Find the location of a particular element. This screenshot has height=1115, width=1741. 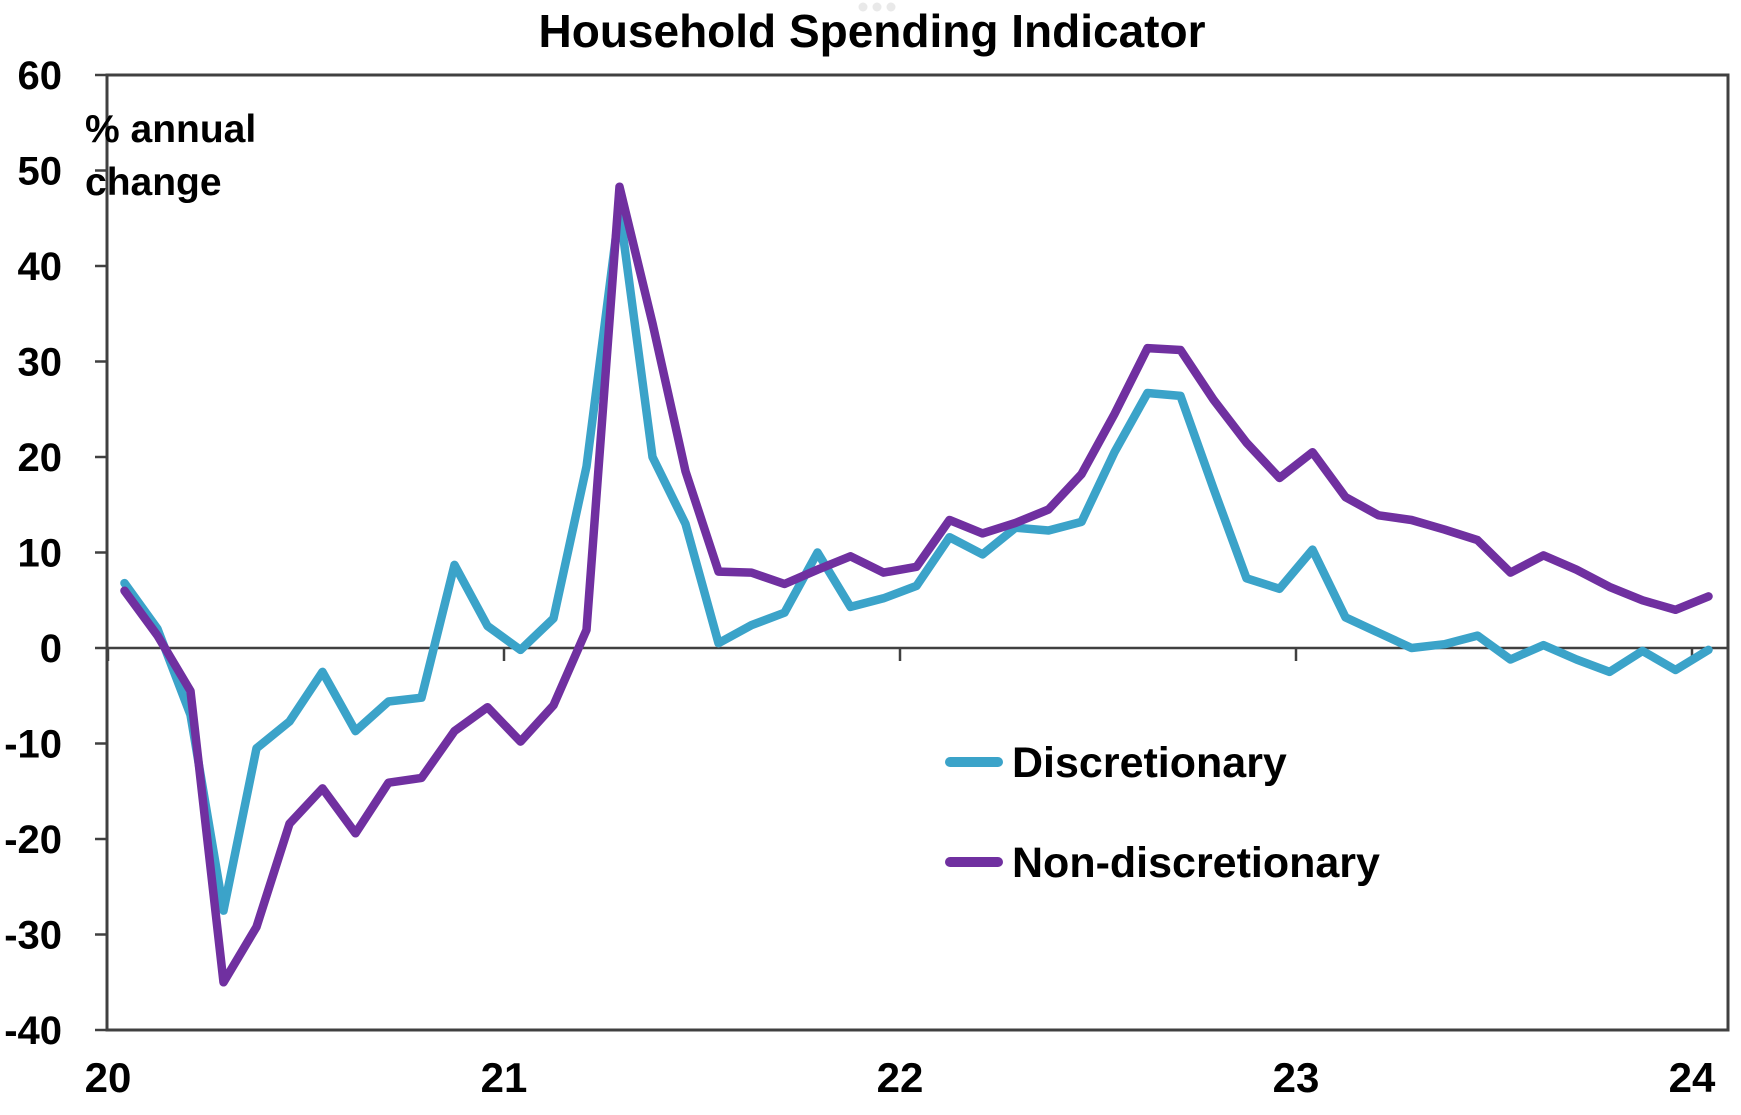

legend-label-discretionary: Discretionary is located at coordinates (1149, 763).